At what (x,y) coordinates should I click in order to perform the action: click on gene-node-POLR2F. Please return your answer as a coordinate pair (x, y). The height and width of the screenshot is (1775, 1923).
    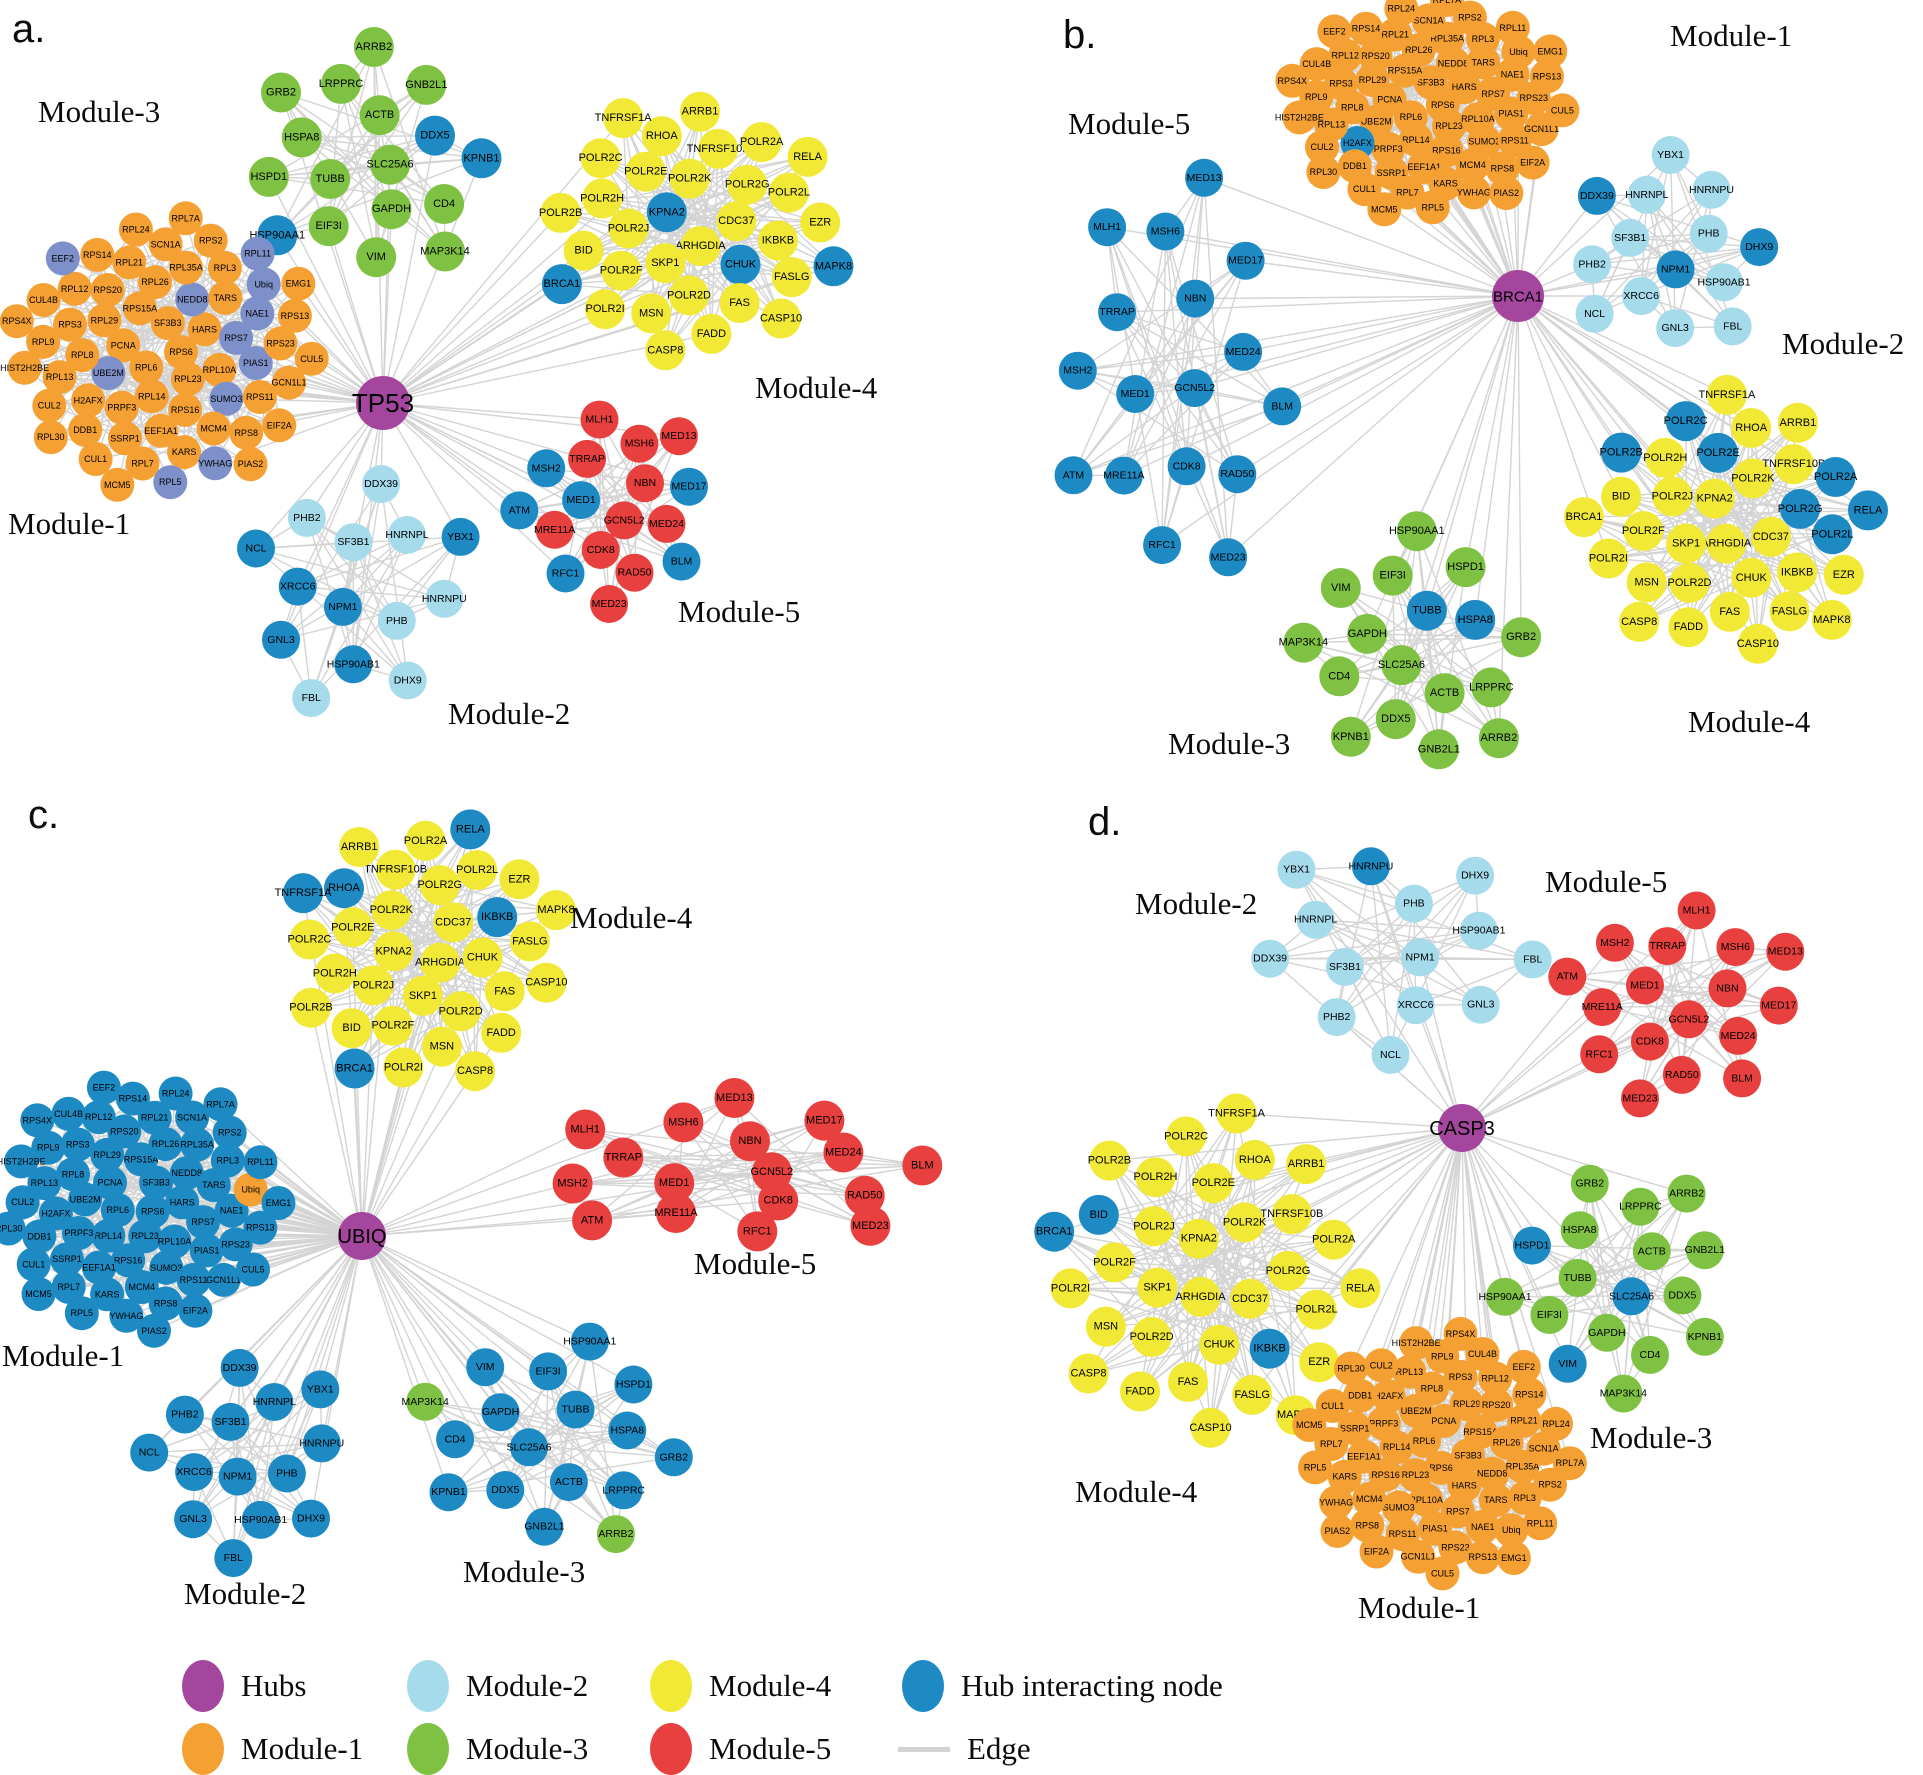
    Looking at the image, I should click on (392, 1025).